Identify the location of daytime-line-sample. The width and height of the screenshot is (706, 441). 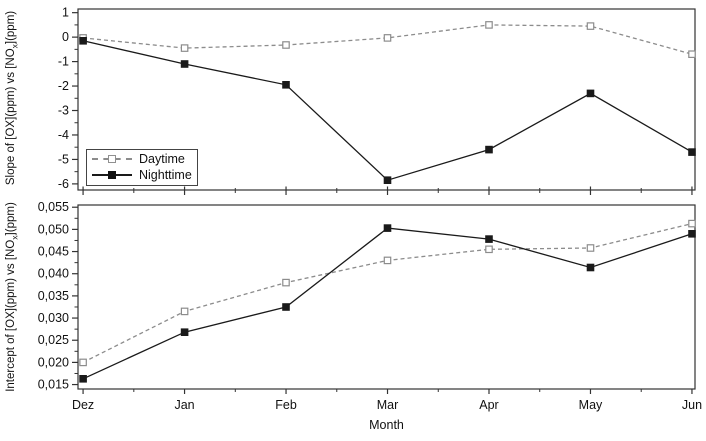
(112, 159).